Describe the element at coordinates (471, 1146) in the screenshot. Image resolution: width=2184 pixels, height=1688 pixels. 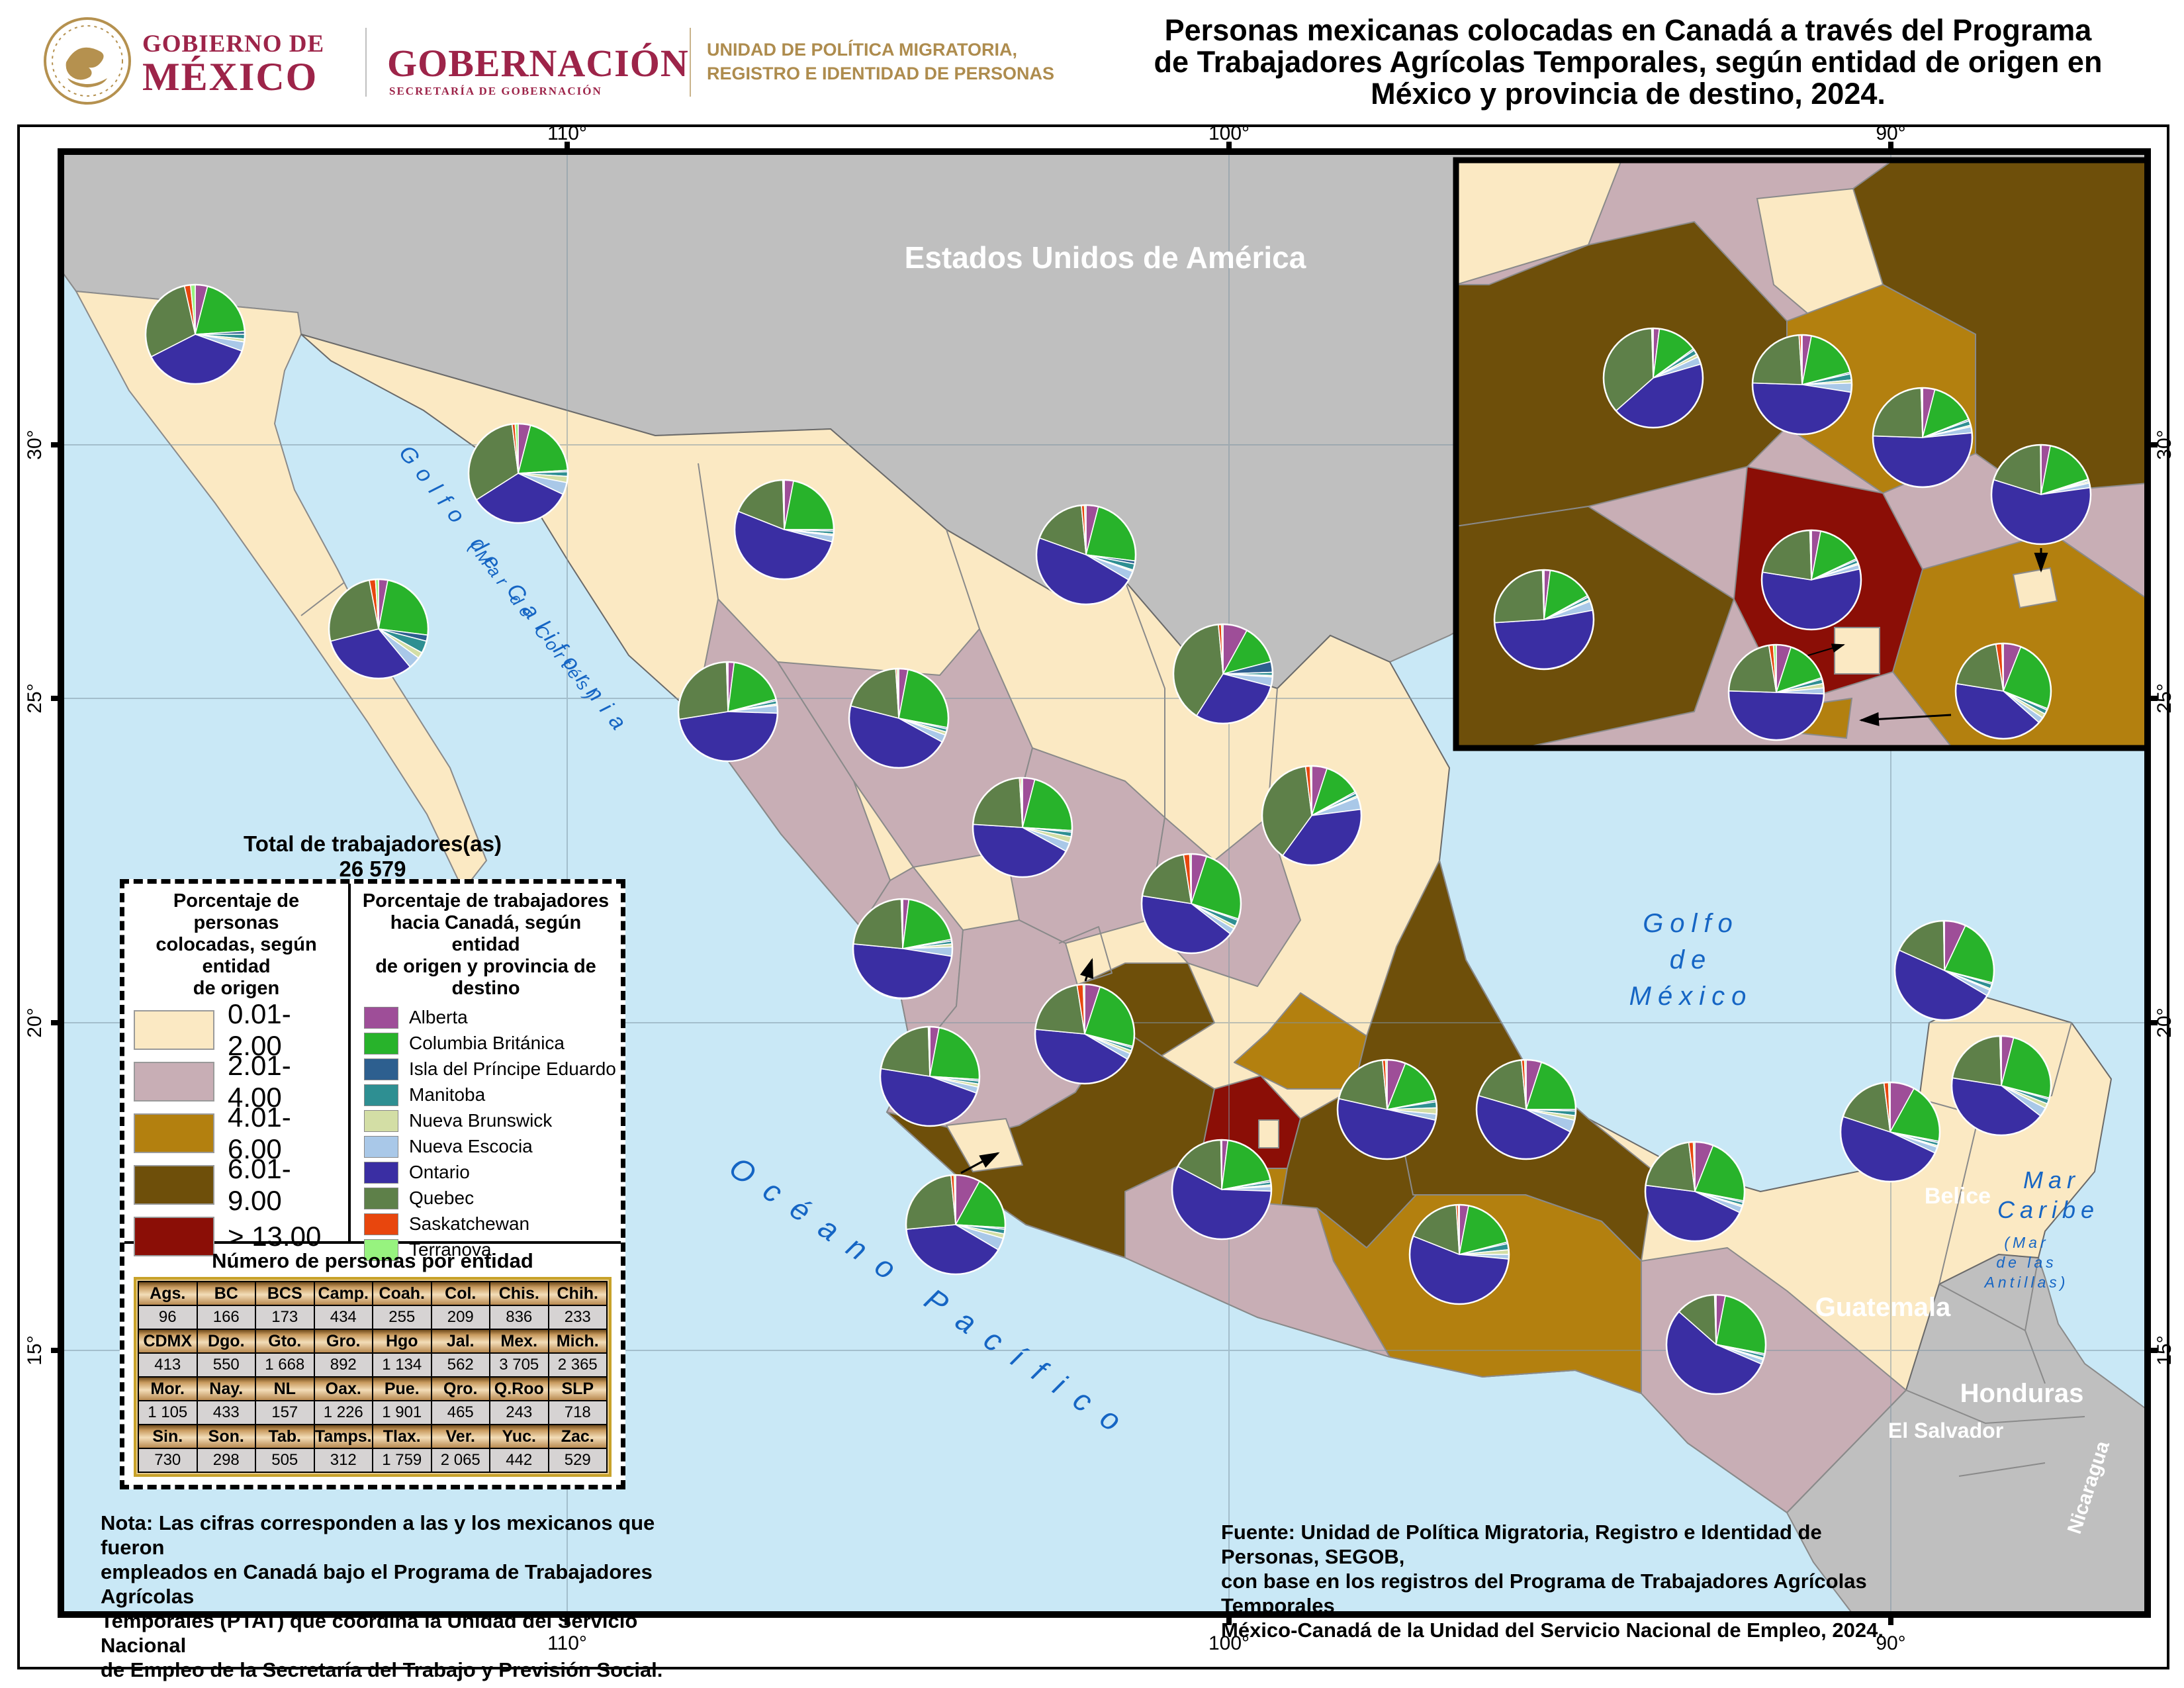
I see `province-name: Nueva Escocia` at that location.